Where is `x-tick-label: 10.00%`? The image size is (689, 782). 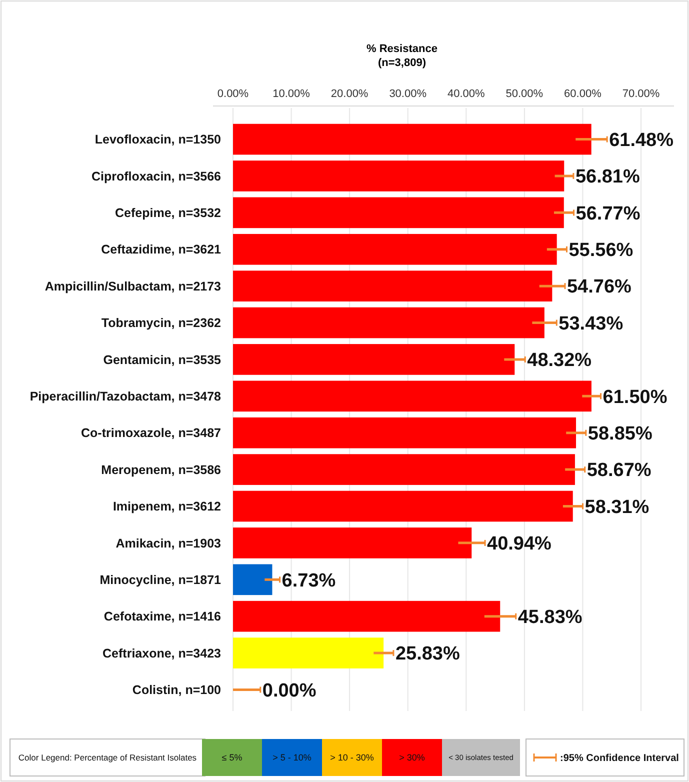
x-tick-label: 10.00% is located at coordinates (291, 94).